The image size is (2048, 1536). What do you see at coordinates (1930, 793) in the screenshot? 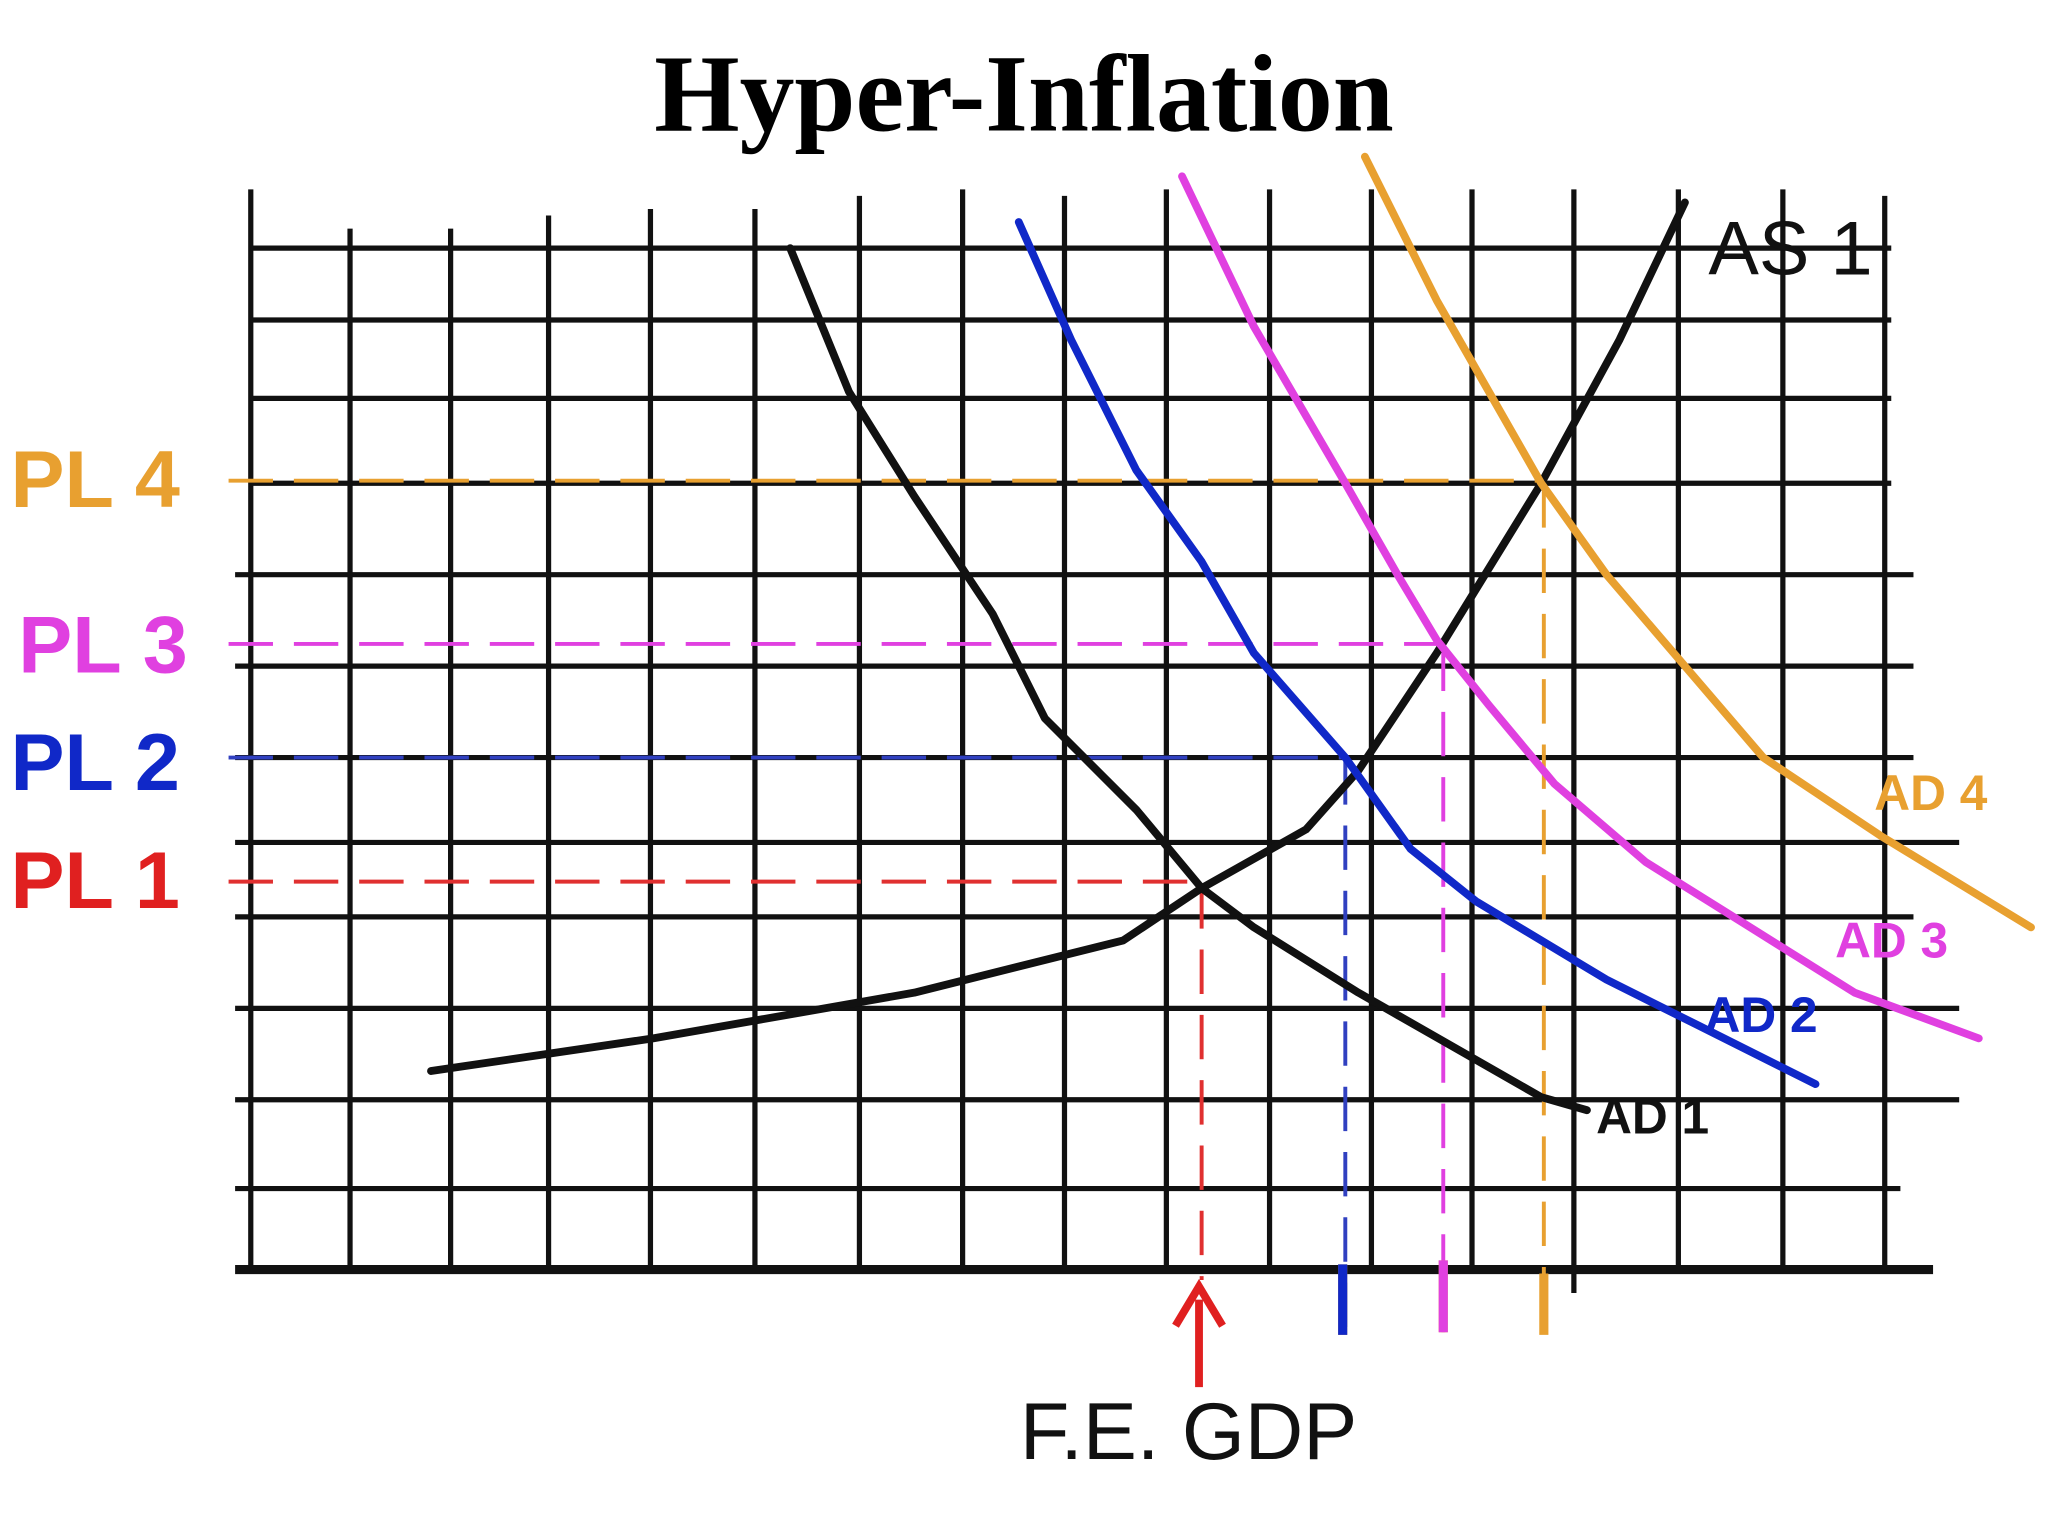
I see `ad-label: AD 4` at bounding box center [1930, 793].